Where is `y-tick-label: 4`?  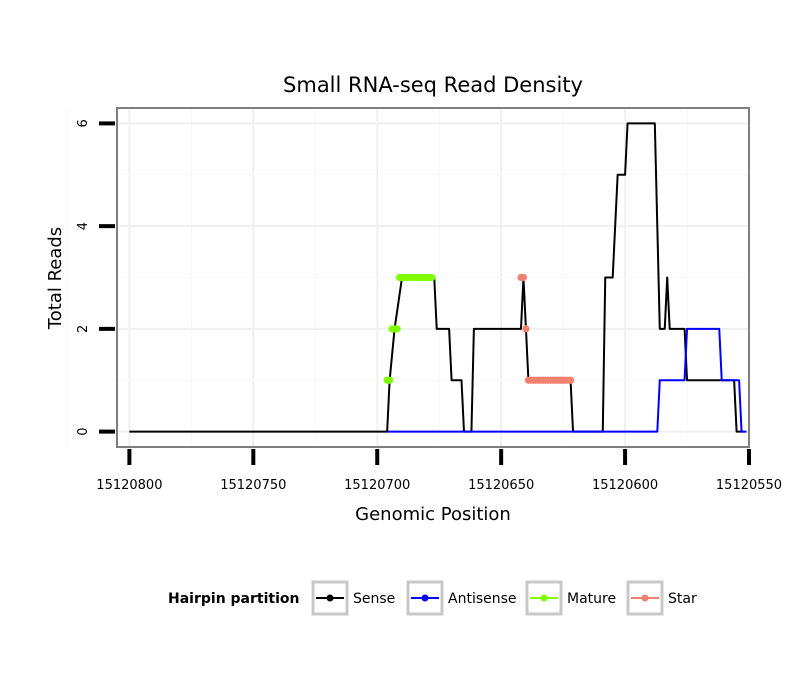
y-tick-label: 4 is located at coordinates (83, 226).